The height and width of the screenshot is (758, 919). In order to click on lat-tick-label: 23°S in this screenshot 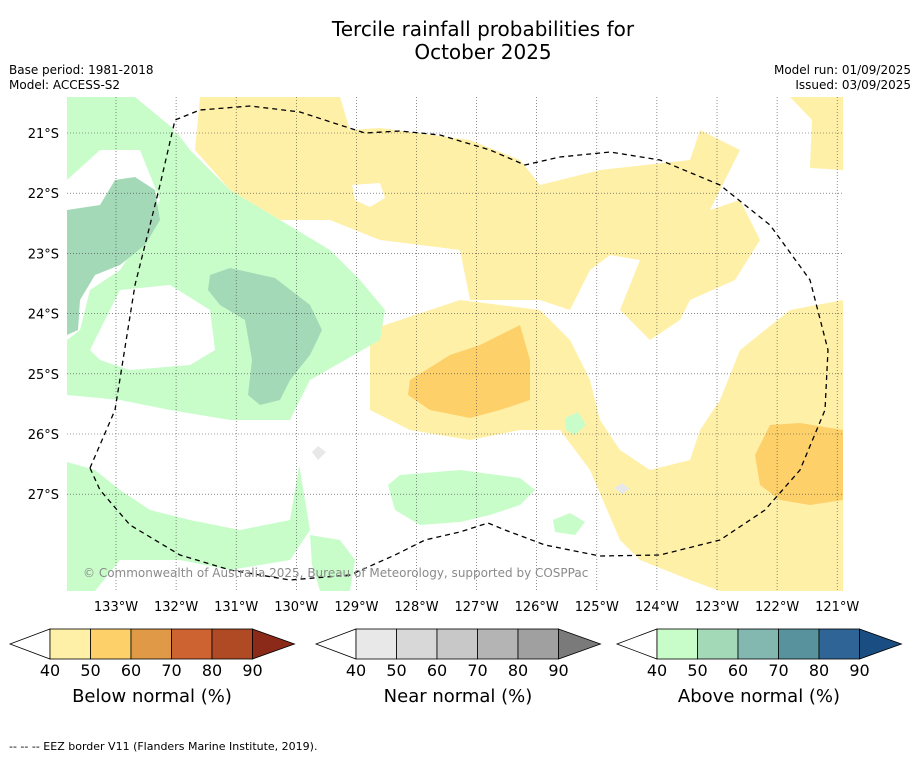, I will do `click(43, 254)`.